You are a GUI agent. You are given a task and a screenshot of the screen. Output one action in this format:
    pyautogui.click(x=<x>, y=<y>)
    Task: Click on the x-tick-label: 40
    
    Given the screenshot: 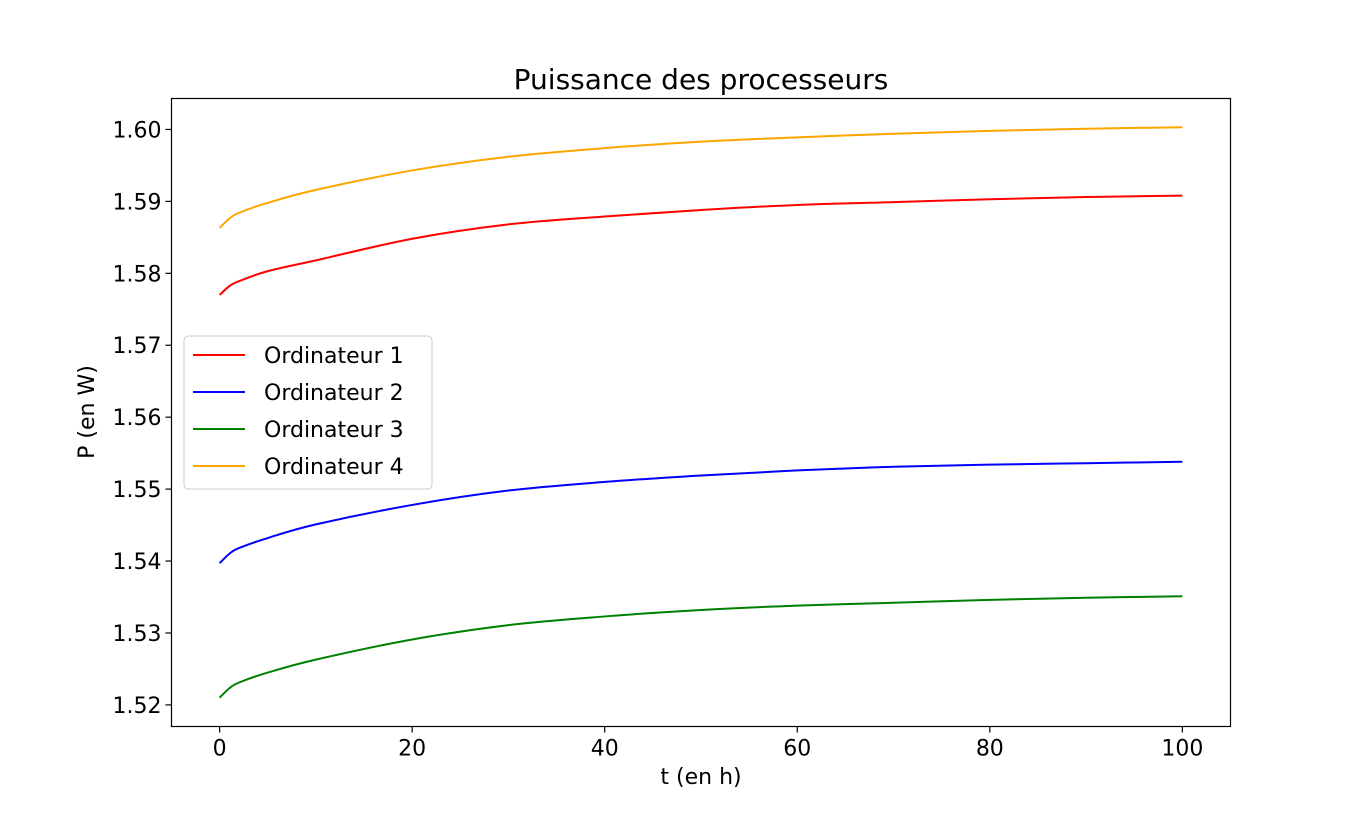 What is the action you would take?
    pyautogui.click(x=605, y=749)
    